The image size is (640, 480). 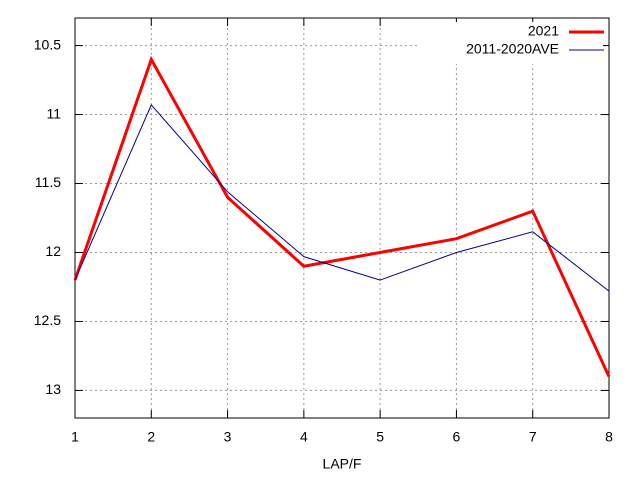 What do you see at coordinates (609, 437) in the screenshot?
I see `x-tick-label: 8` at bounding box center [609, 437].